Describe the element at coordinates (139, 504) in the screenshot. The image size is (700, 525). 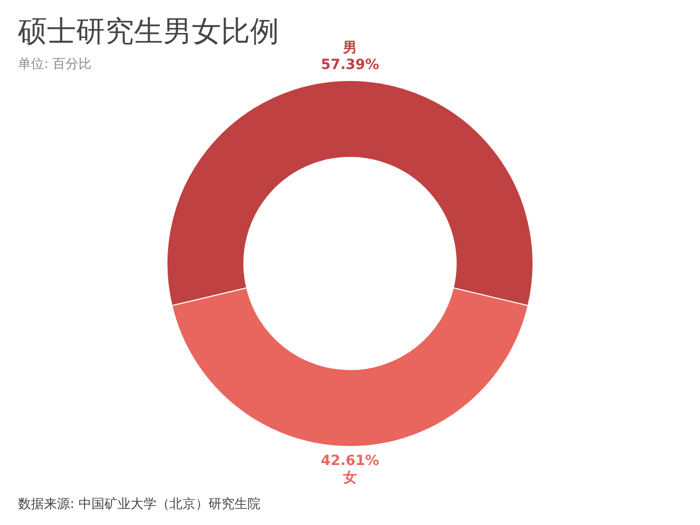
I see `source-note: 数据来源: 中国矿业大学（北京）研究生院` at that location.